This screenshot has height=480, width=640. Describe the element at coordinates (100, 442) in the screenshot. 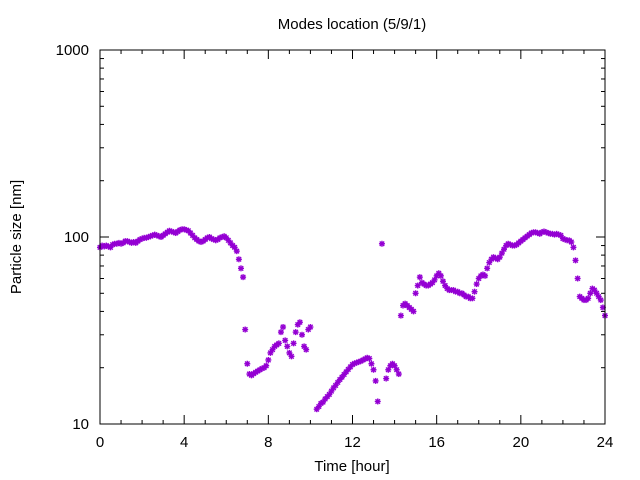

I see `x-tick-label: 0` at that location.